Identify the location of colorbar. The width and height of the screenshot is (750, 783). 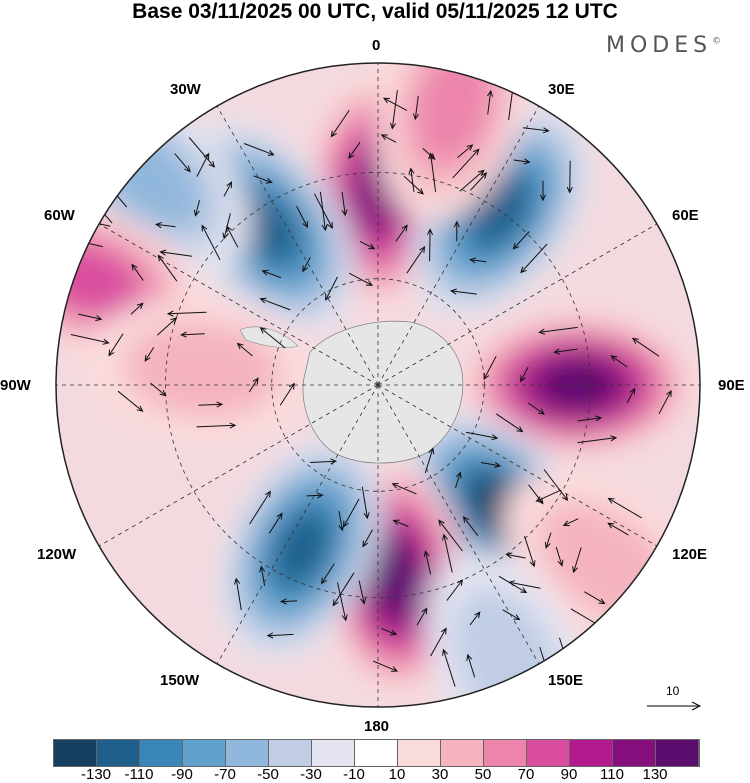
(376, 753).